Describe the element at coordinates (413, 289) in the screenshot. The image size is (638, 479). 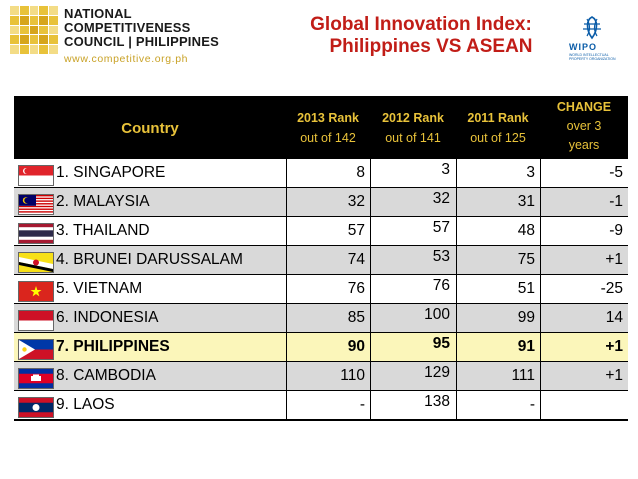
I see `rank-2012: 76` at that location.